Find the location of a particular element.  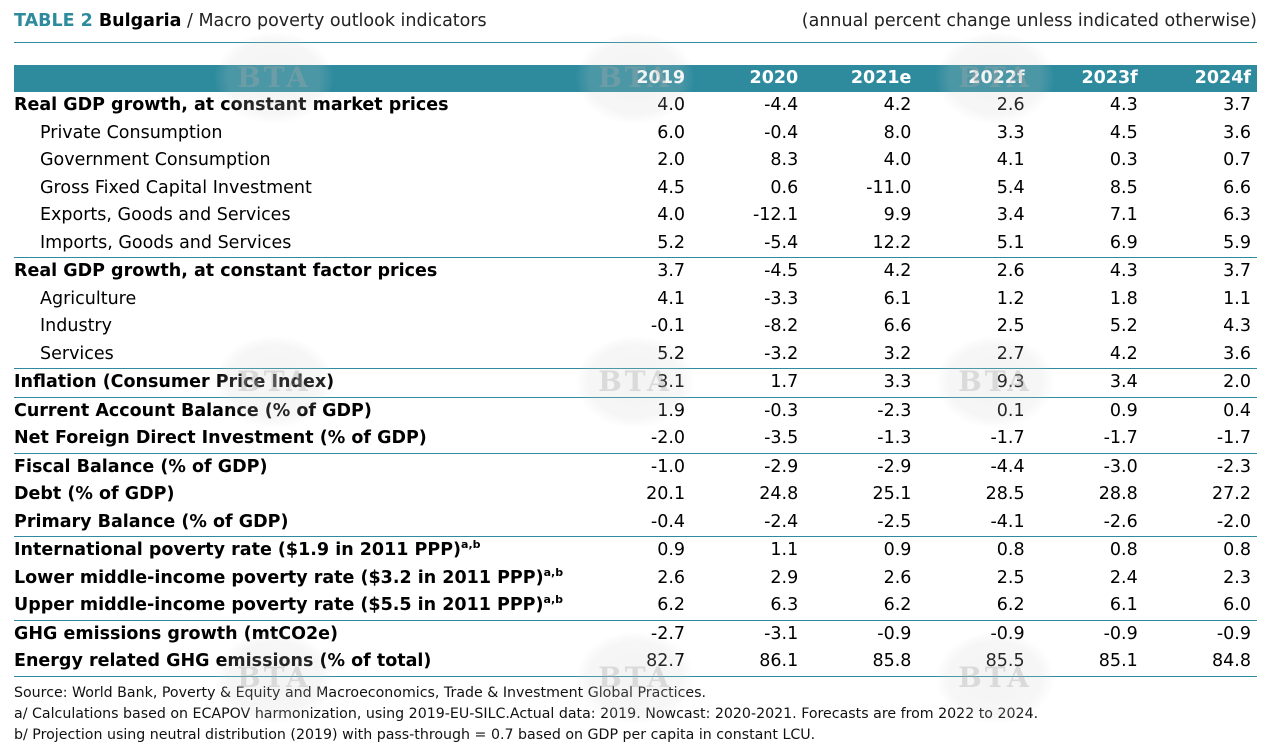

row-label-cell: Debt (% of GDP) is located at coordinates (296, 495).